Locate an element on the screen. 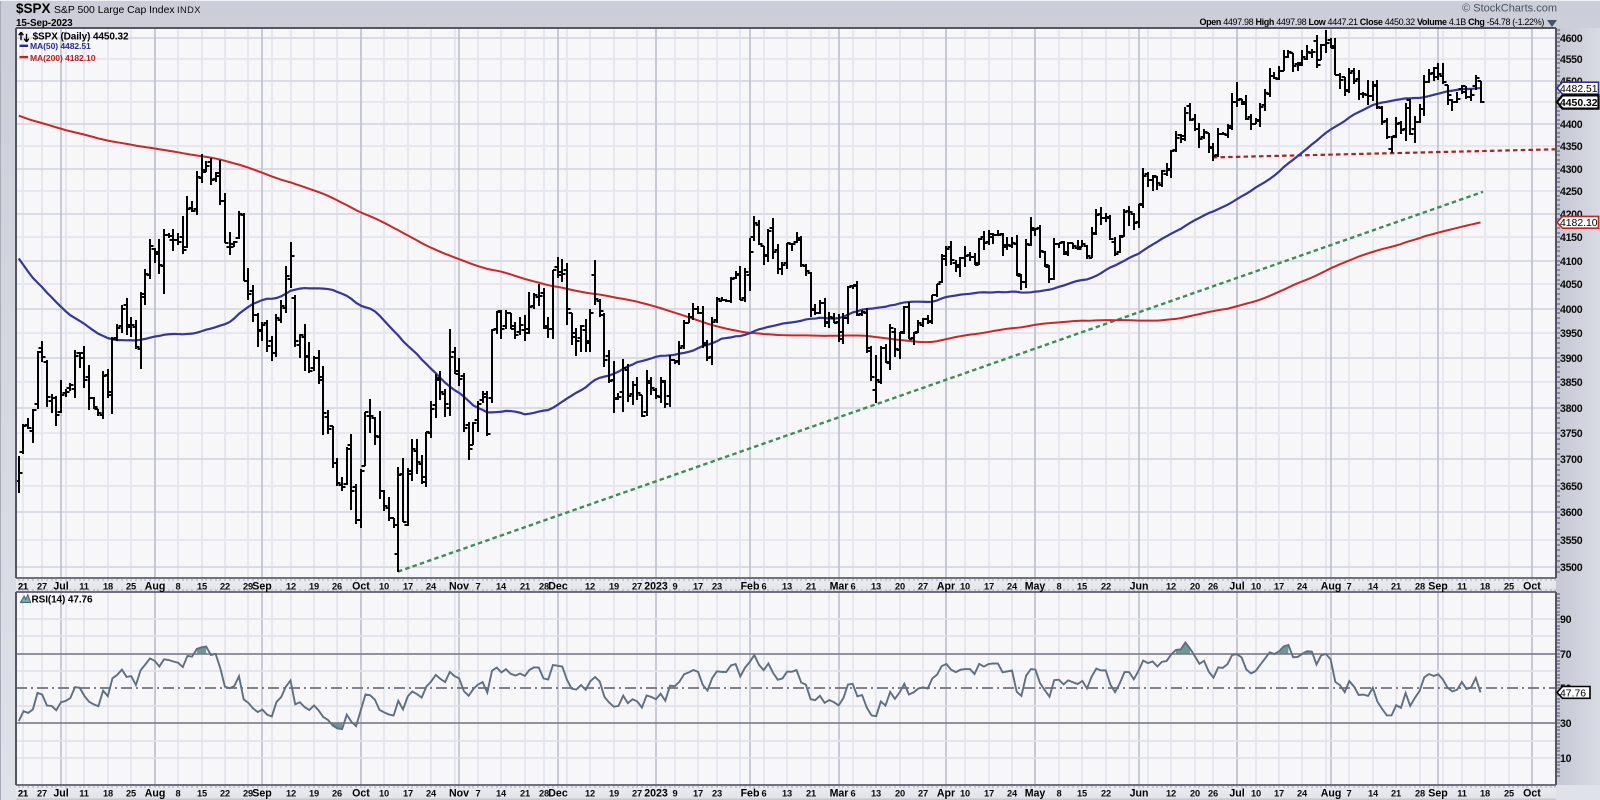 The height and width of the screenshot is (800, 1600). svg-text: Jun is located at coordinates (1139, 587).